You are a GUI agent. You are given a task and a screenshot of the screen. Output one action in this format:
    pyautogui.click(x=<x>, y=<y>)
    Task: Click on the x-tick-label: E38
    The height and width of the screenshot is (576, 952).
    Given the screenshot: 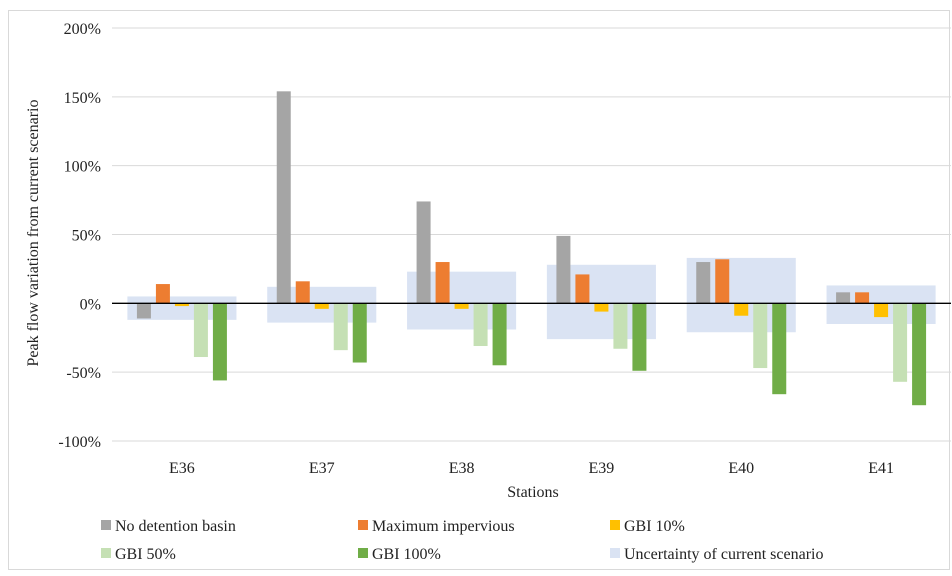 What is the action you would take?
    pyautogui.click(x=462, y=468)
    